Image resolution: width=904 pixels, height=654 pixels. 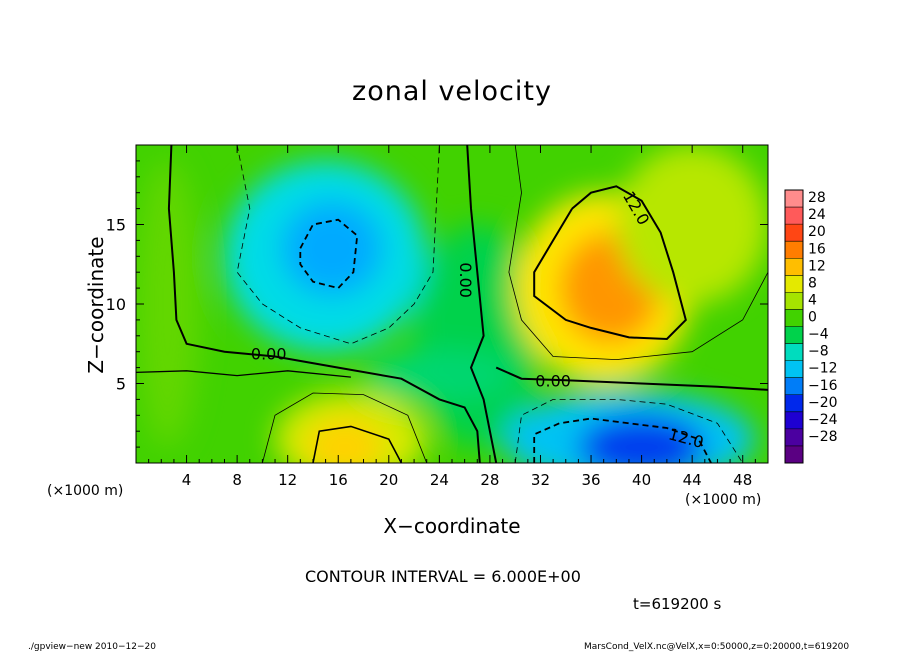 I want to click on x-tick-label: 36, so click(x=590, y=480).